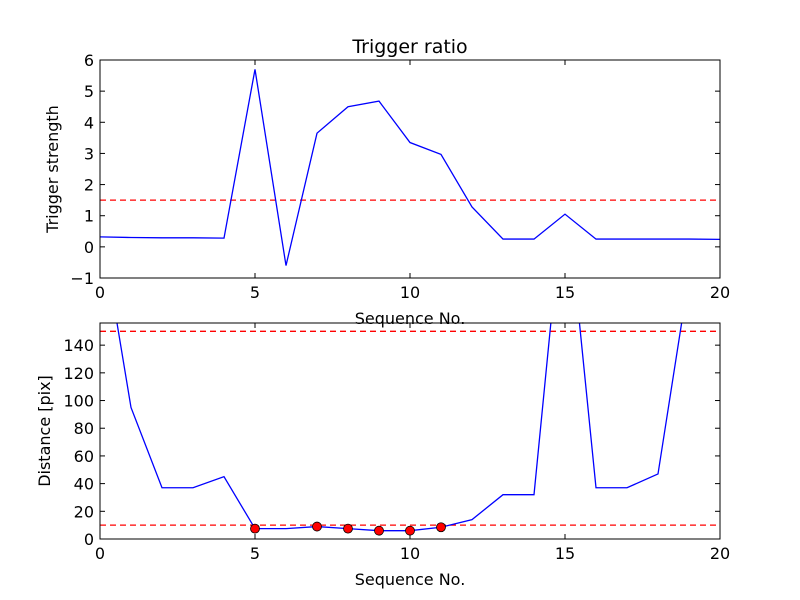  I want to click on bottom-y-tick-label: 100, so click(78, 401).